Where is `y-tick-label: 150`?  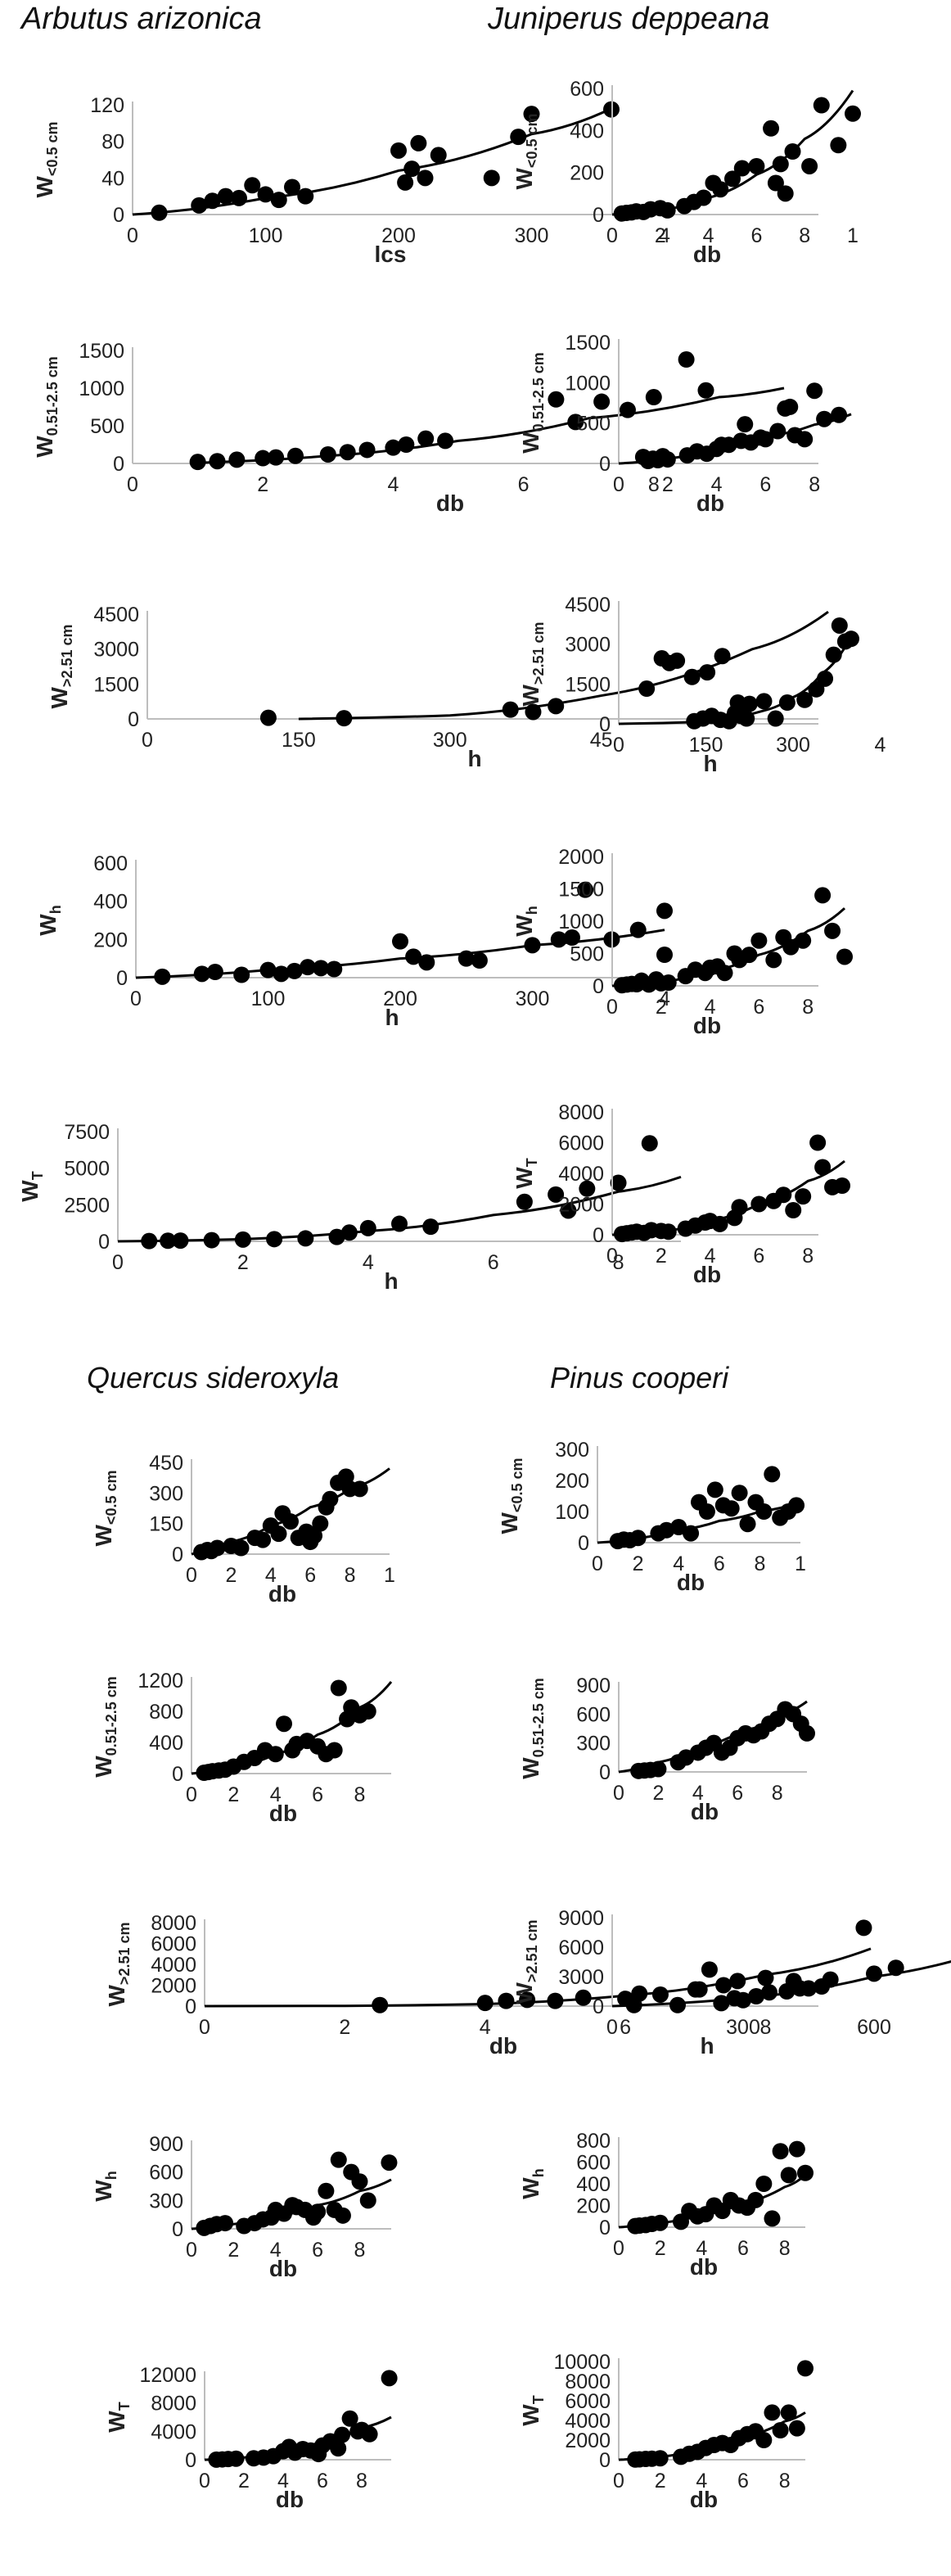
y-tick-label: 150 is located at coordinates (166, 1524).